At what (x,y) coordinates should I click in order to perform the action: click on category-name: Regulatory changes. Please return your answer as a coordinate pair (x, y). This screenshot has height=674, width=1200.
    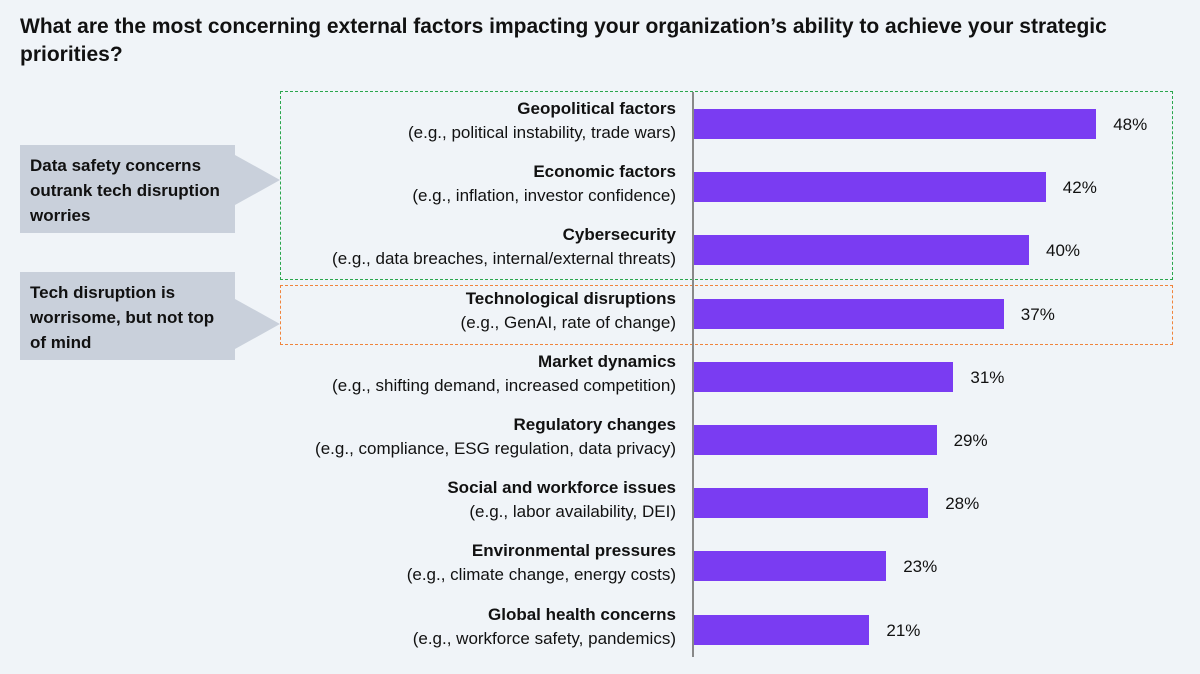
    Looking at the image, I should click on (595, 424).